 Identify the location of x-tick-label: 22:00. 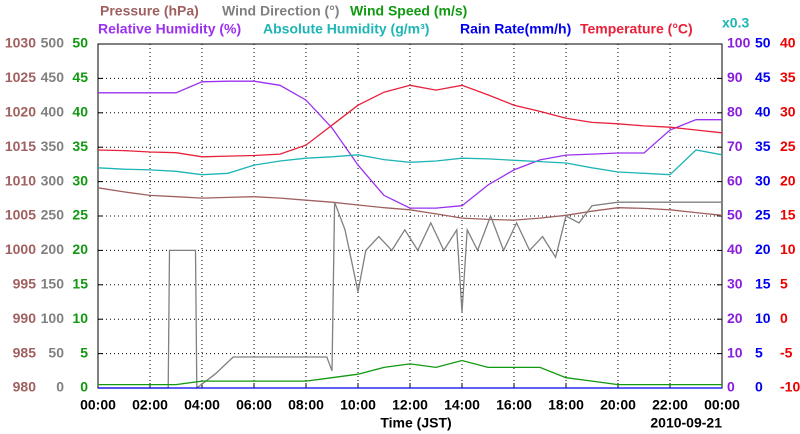
(670, 405).